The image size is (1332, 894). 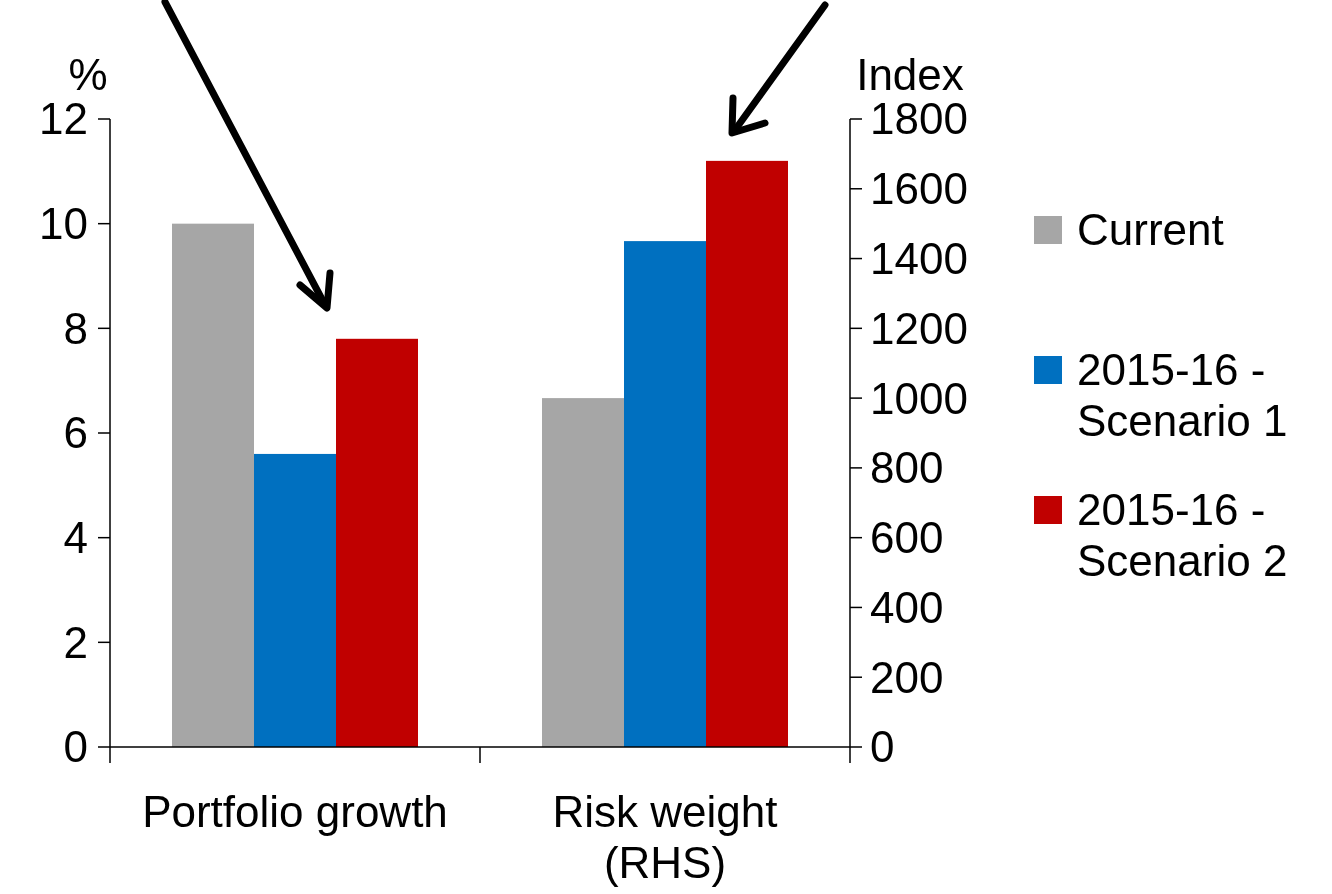 What do you see at coordinates (1150, 230) in the screenshot?
I see `legend-label: Current` at bounding box center [1150, 230].